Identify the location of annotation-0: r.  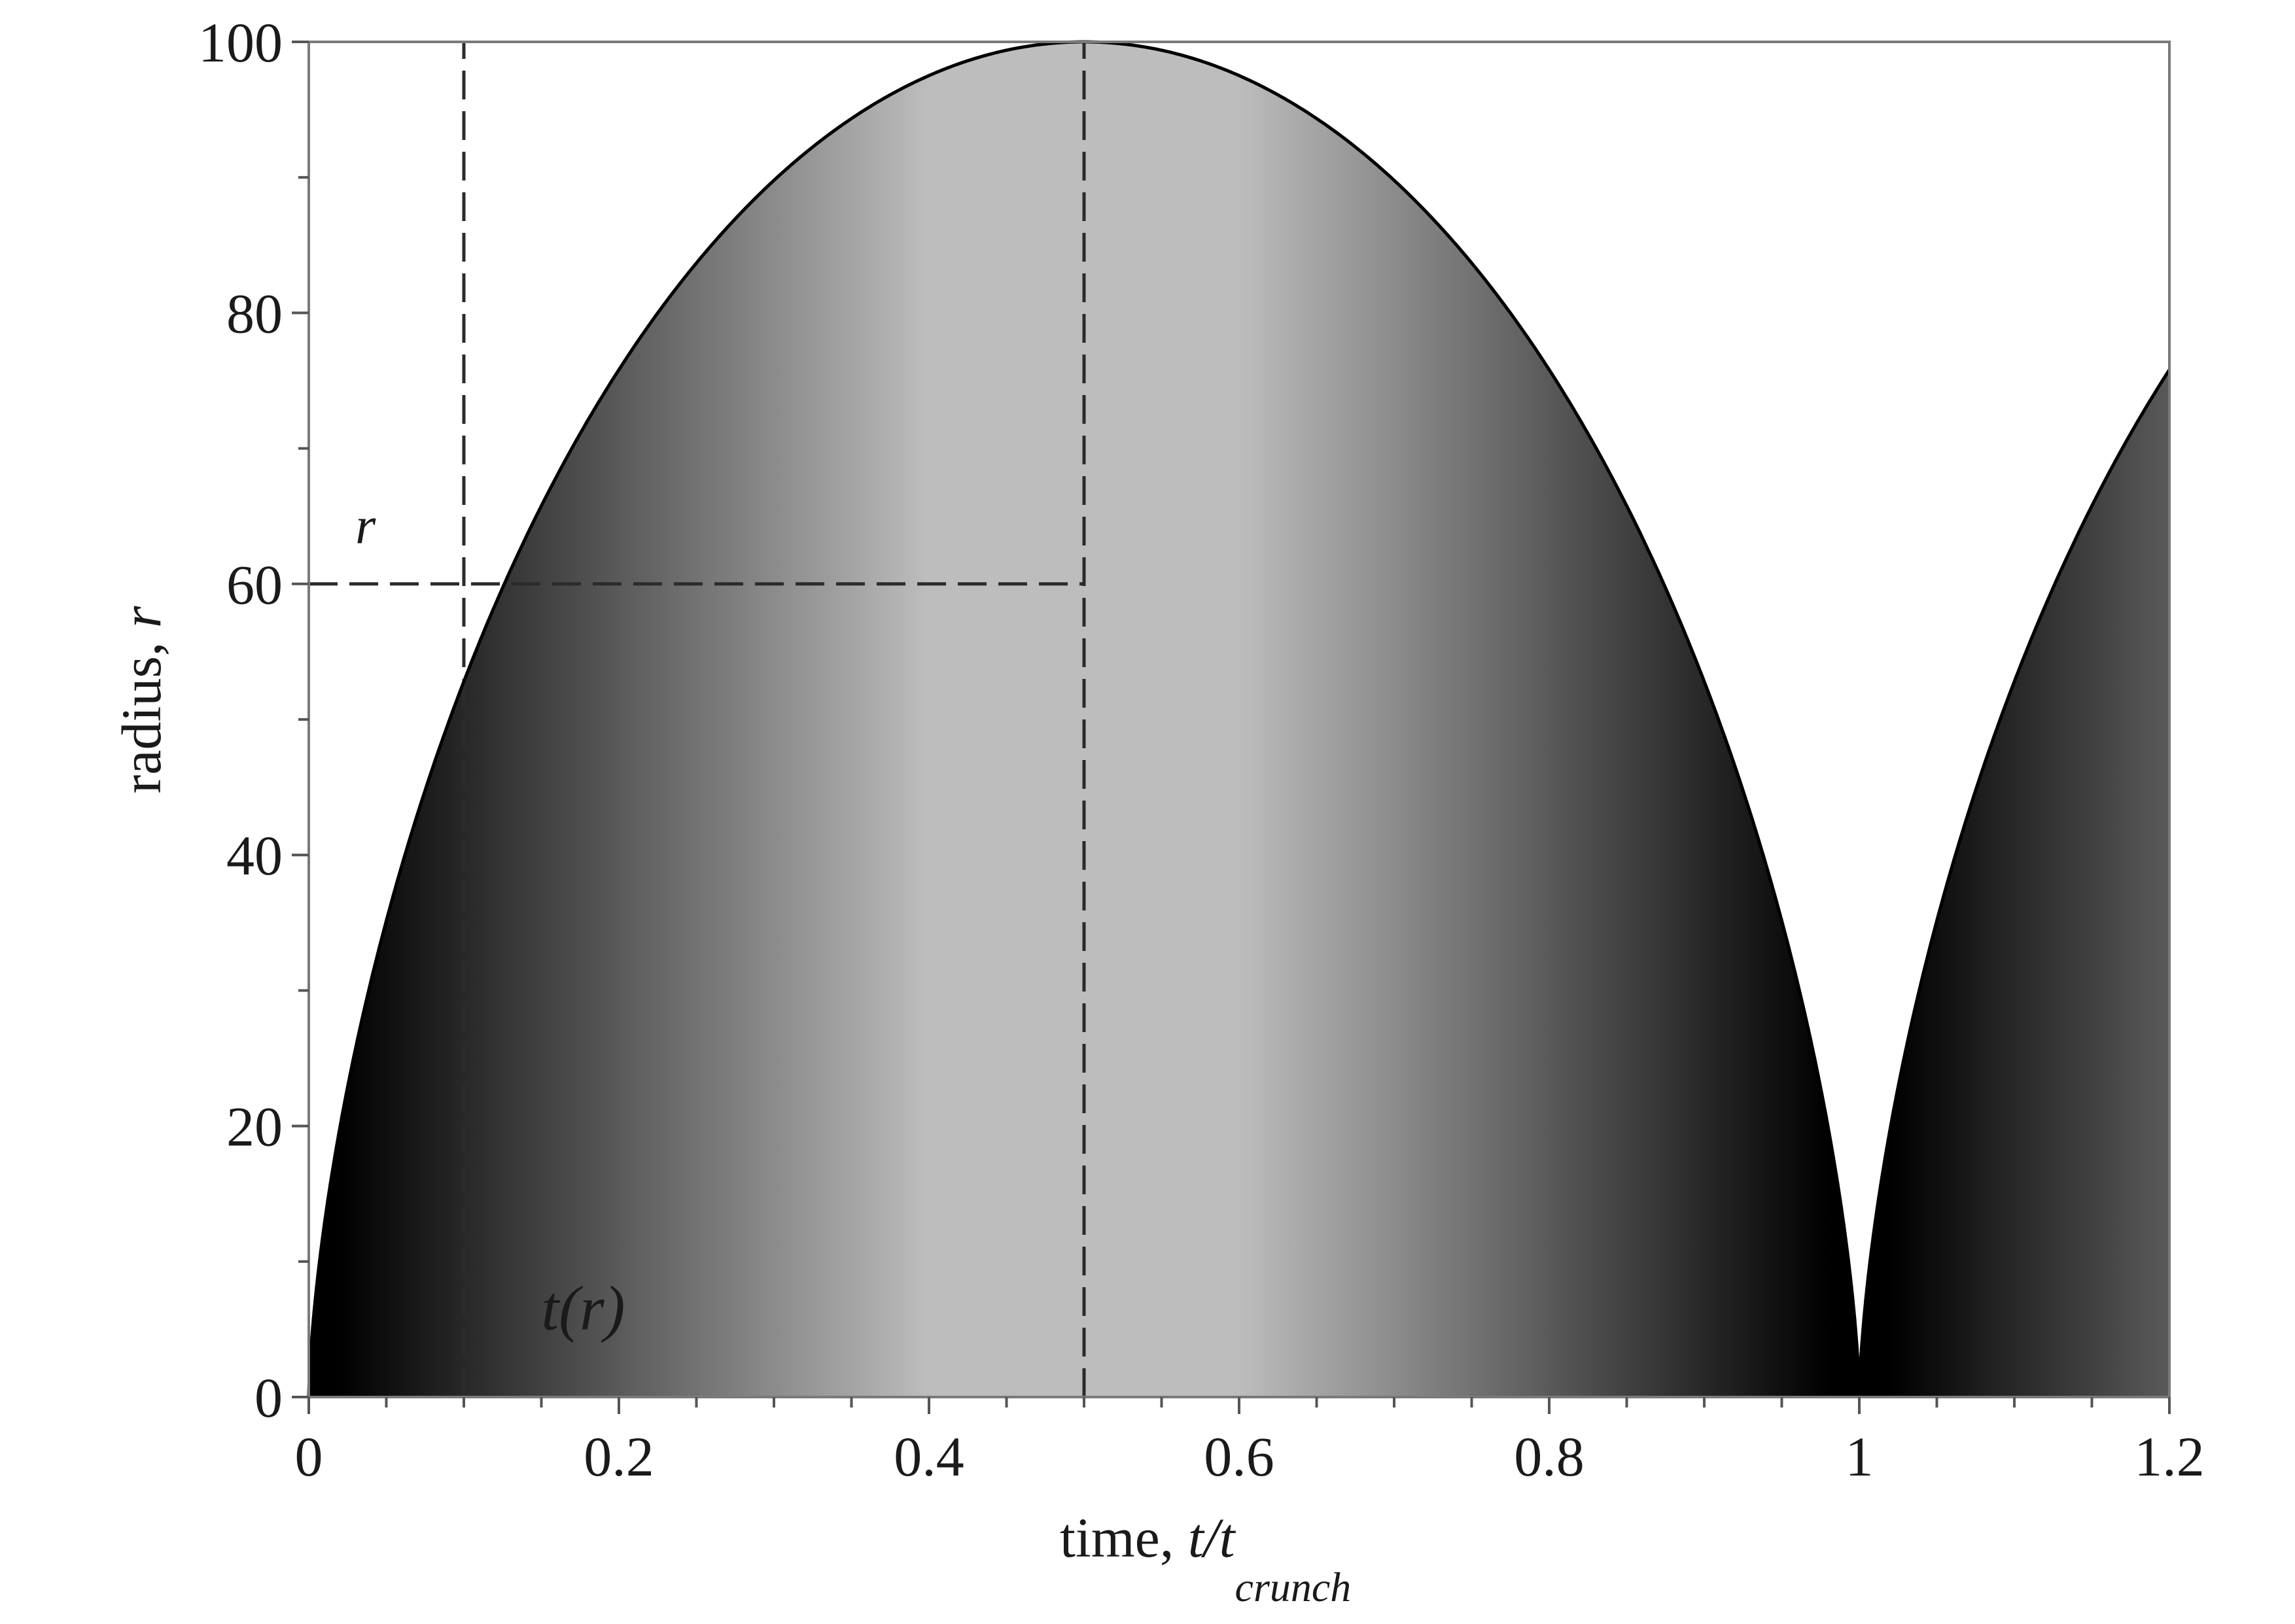
(365, 526).